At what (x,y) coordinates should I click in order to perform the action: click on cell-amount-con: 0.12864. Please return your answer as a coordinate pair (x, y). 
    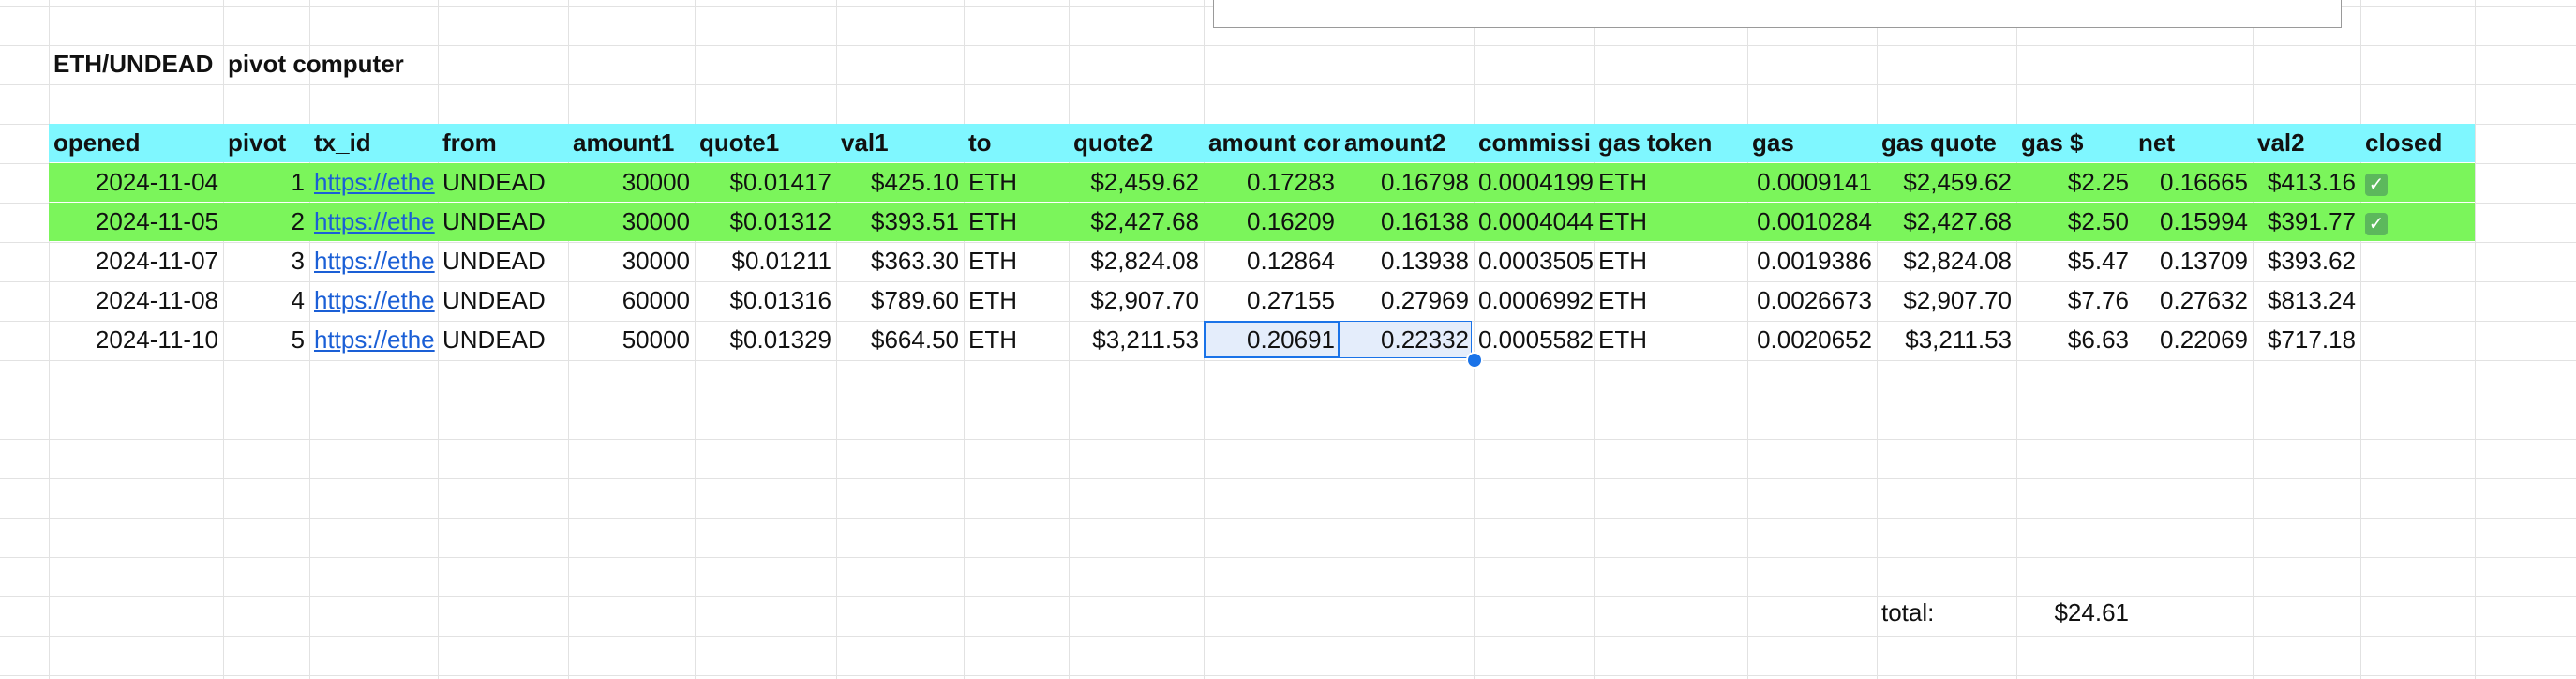
    Looking at the image, I should click on (1291, 261).